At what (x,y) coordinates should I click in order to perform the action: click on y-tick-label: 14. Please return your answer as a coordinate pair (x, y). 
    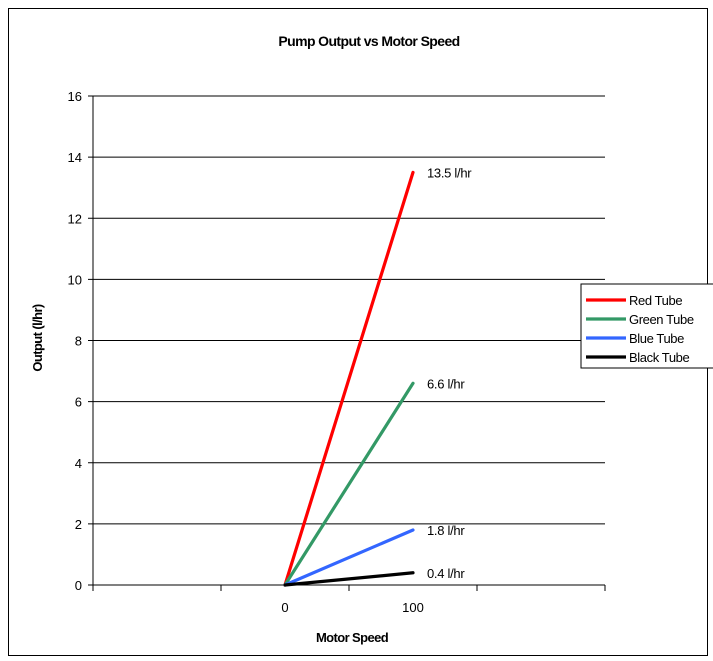
    Looking at the image, I should click on (75, 157).